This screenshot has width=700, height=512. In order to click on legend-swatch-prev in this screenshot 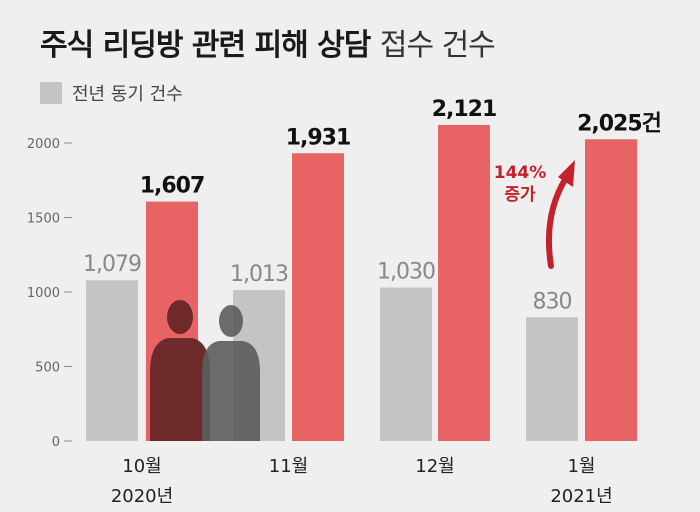, I will do `click(51, 93)`.